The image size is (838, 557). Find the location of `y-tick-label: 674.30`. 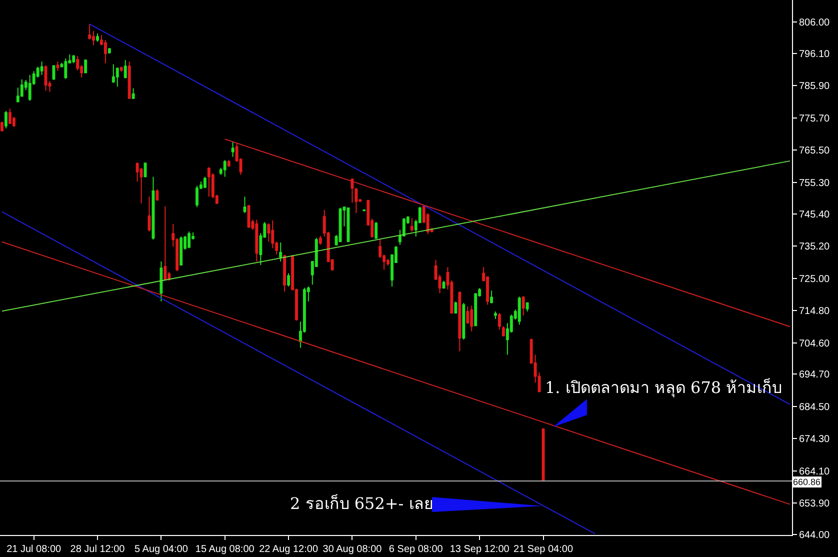

y-tick-label: 674.30 is located at coordinates (814, 440).